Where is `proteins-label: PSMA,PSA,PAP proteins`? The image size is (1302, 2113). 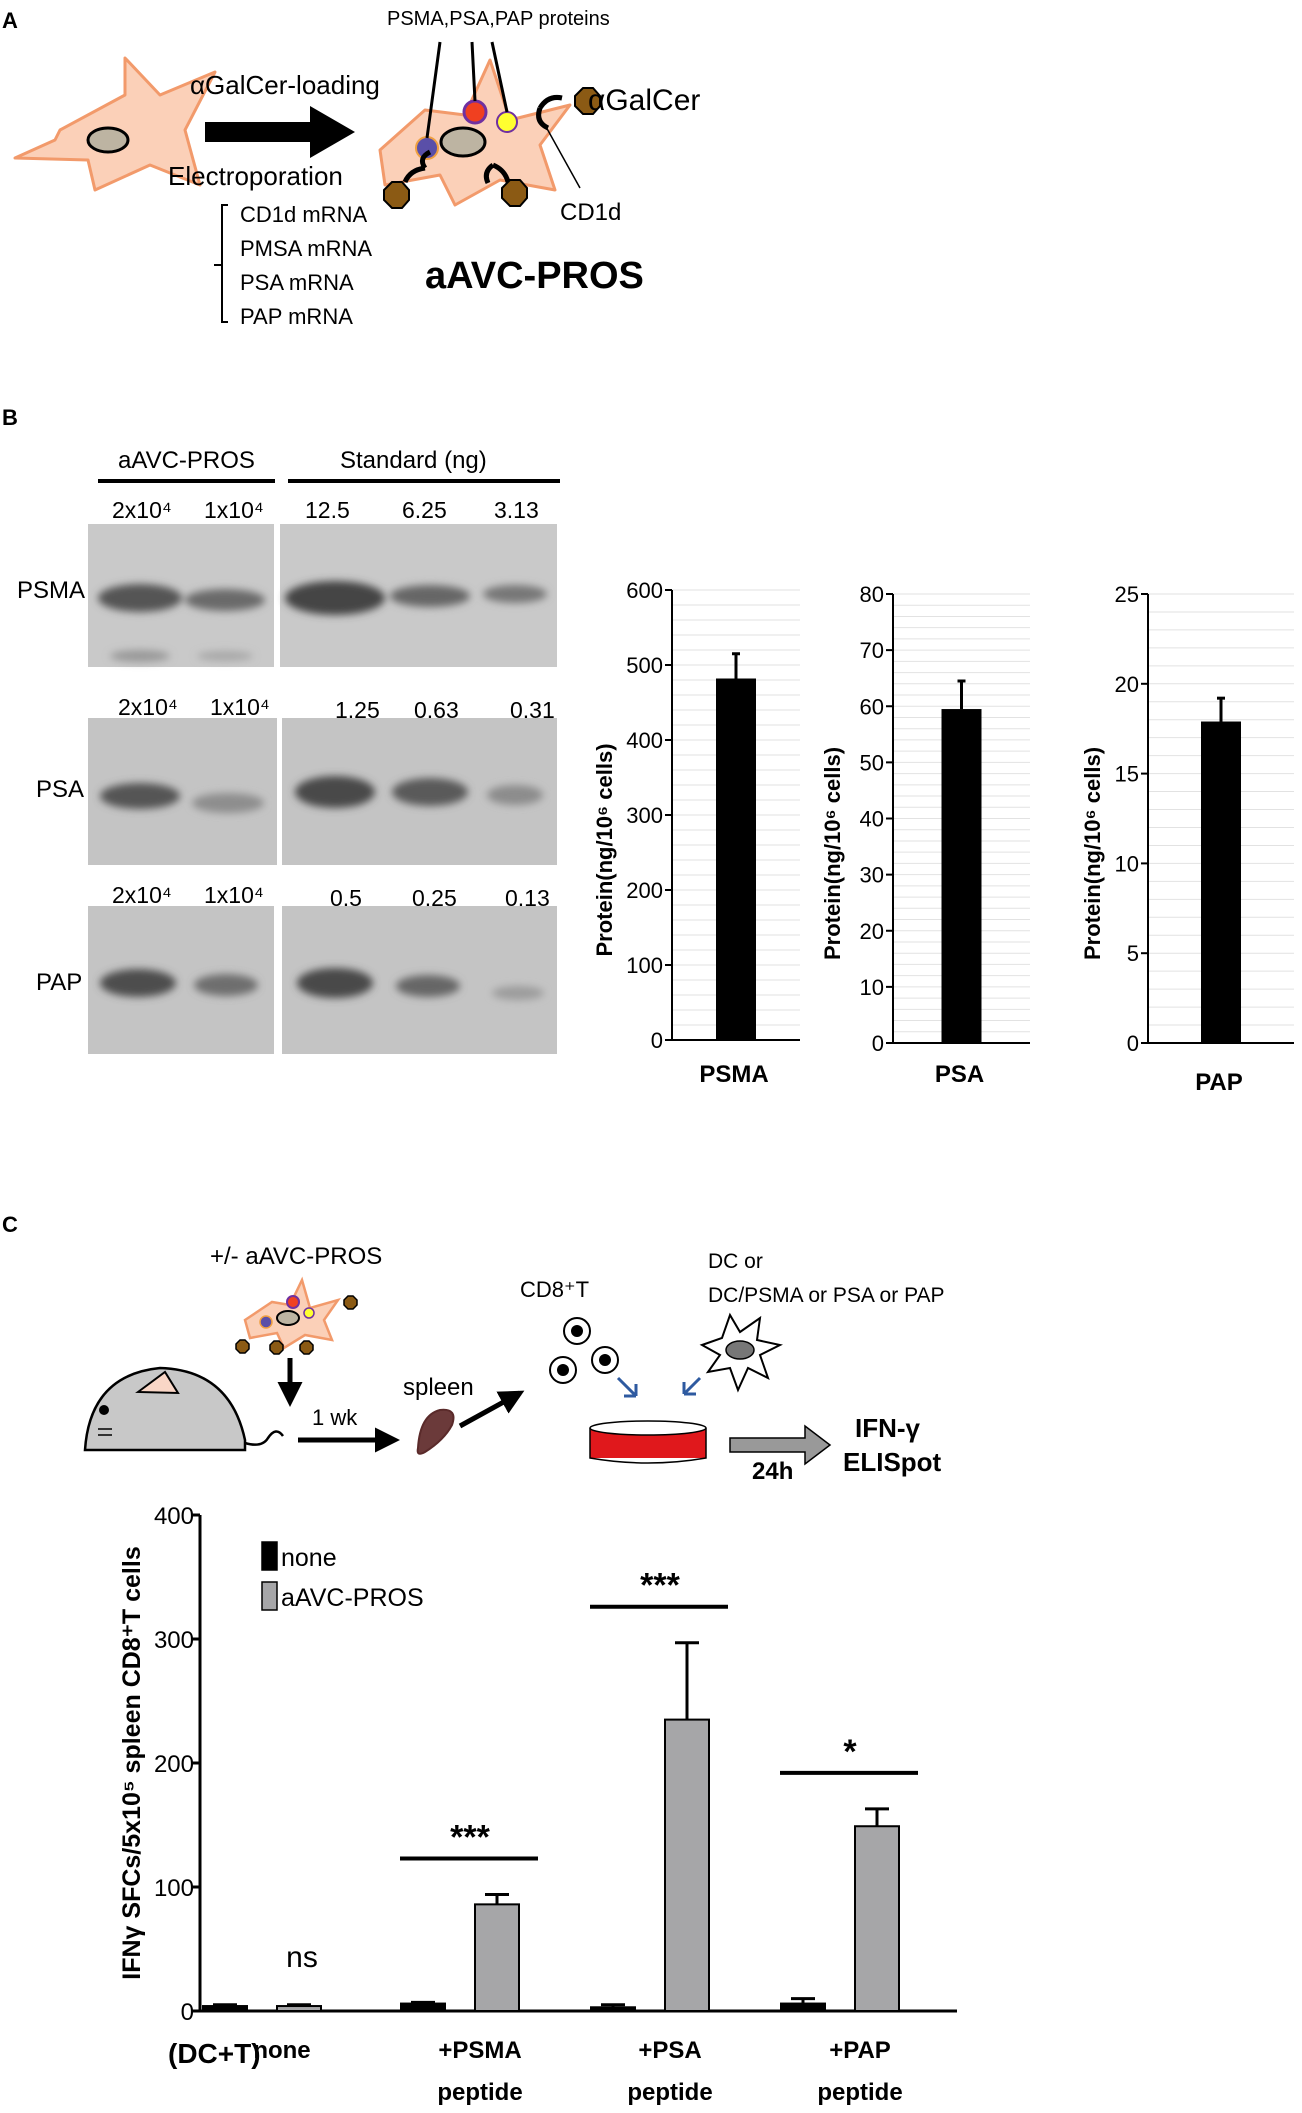 proteins-label: PSMA,PSA,PAP proteins is located at coordinates (498, 19).